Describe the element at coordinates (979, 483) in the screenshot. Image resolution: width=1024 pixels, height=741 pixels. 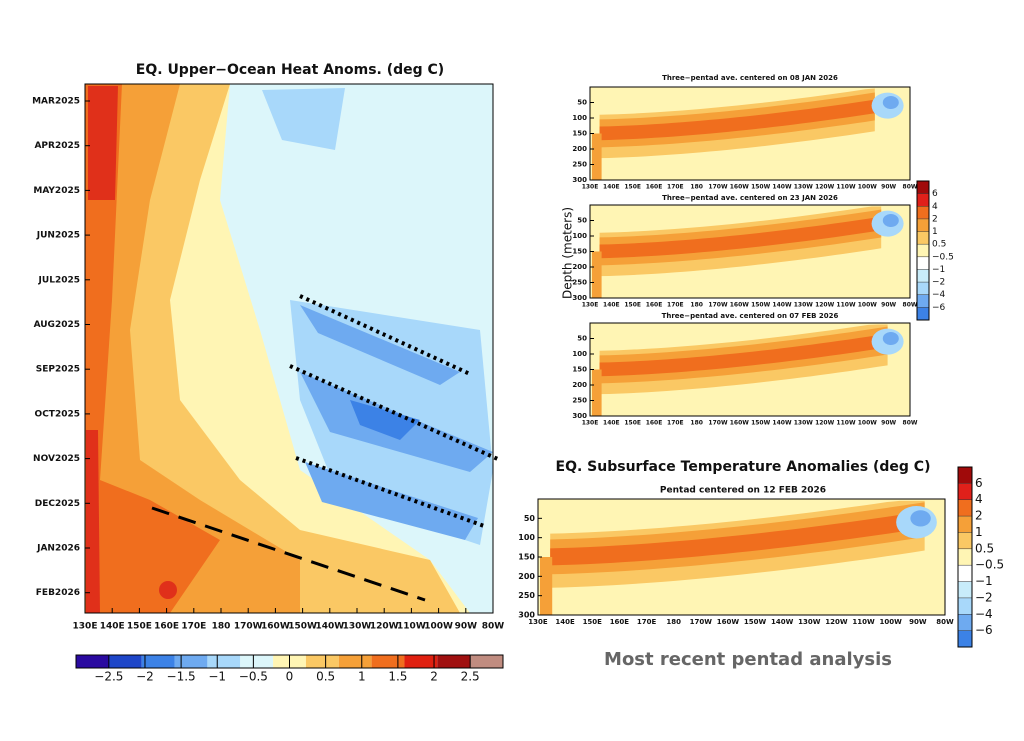
I see `colorbar-label: 6` at that location.